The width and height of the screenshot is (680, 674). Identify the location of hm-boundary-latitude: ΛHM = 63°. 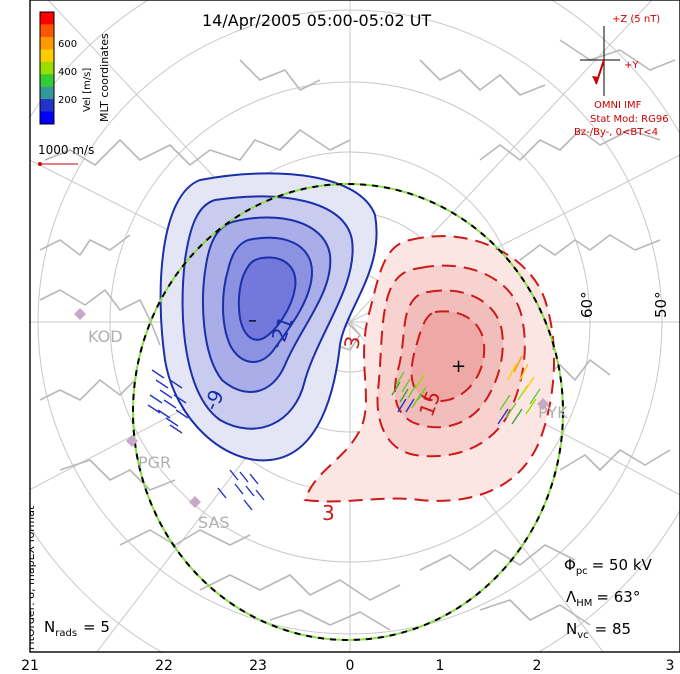
(603, 598).